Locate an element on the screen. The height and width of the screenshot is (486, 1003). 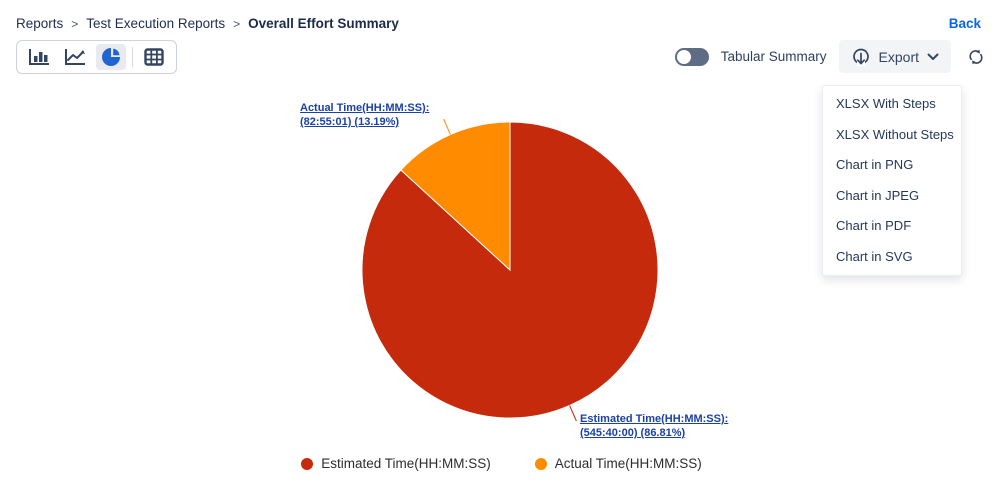
data-label-line1: Estimated Time(HH:MM:SS): is located at coordinates (654, 419).